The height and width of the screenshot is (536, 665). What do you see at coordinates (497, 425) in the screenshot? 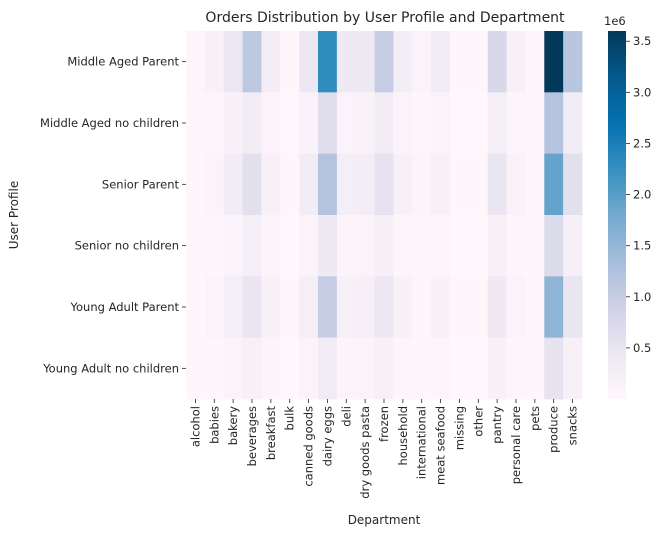
I see `x-tick-label: pantry` at bounding box center [497, 425].